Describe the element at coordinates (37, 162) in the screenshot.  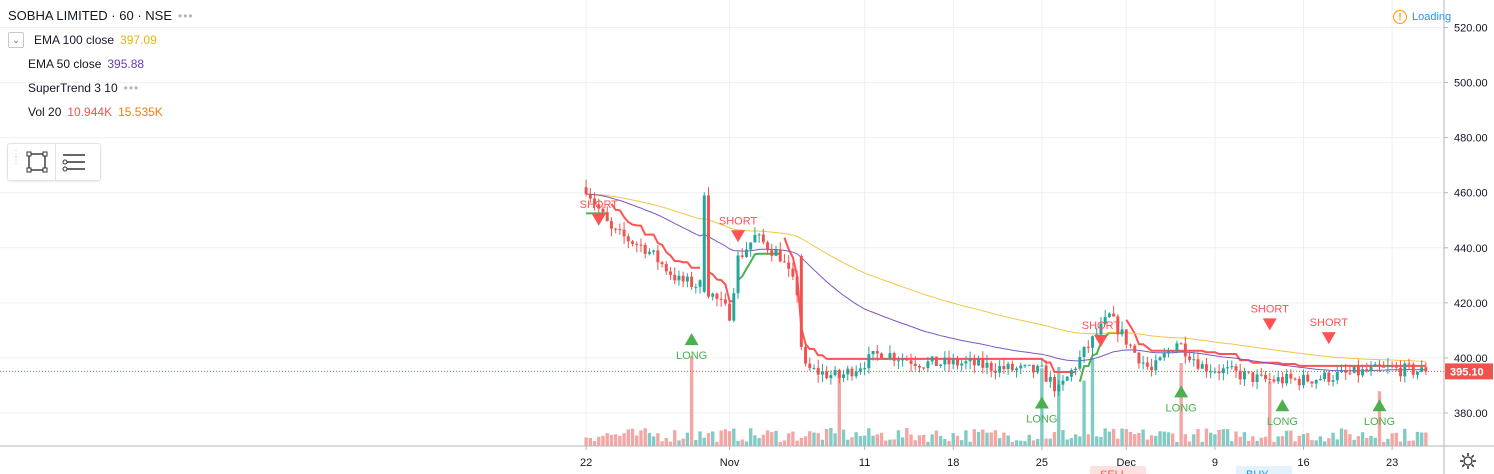
I see `rectangle-tool-icon` at that location.